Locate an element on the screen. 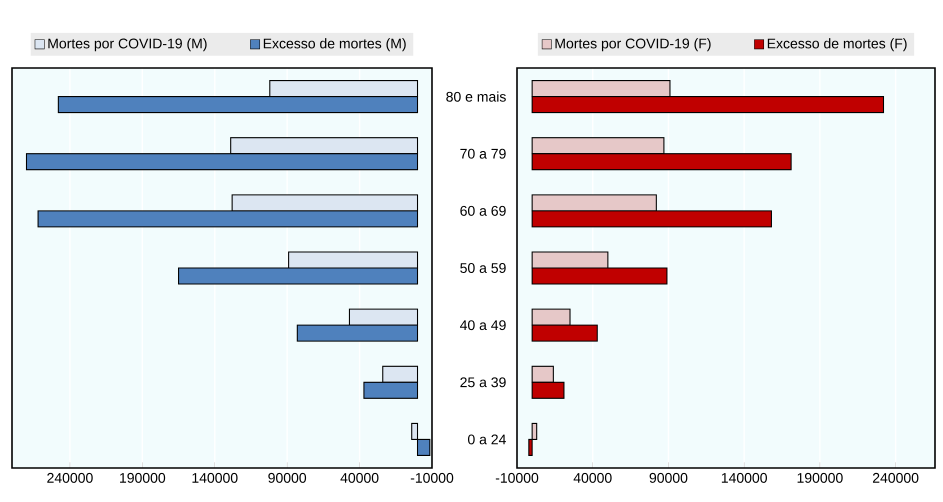 The image size is (943, 502). y-tick-label: 0 a 24 is located at coordinates (487, 439).